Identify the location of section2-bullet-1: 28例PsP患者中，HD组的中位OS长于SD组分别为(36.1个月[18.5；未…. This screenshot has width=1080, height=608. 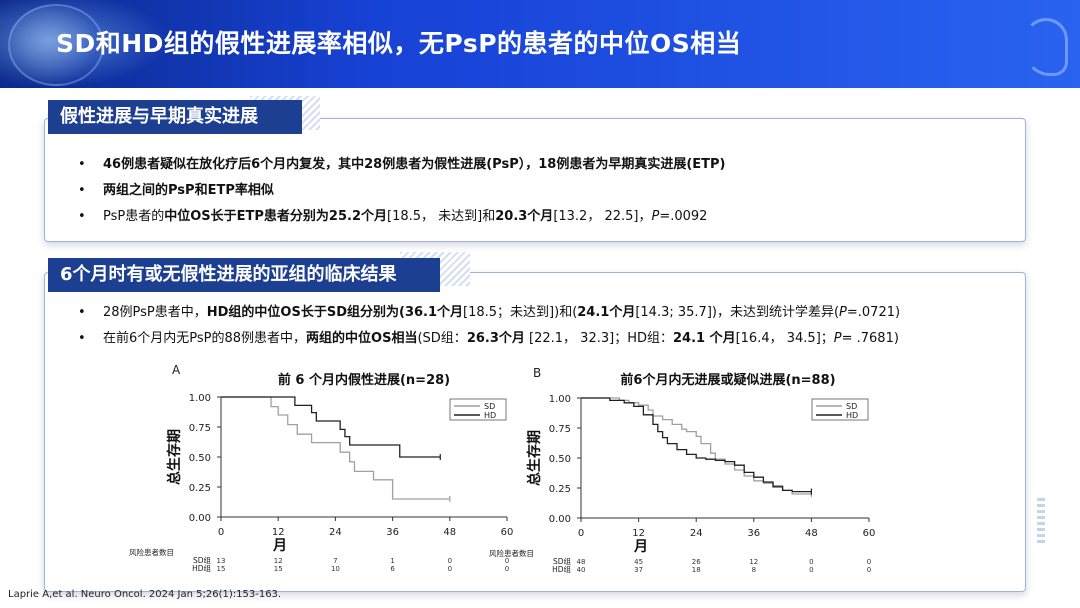
(489, 313).